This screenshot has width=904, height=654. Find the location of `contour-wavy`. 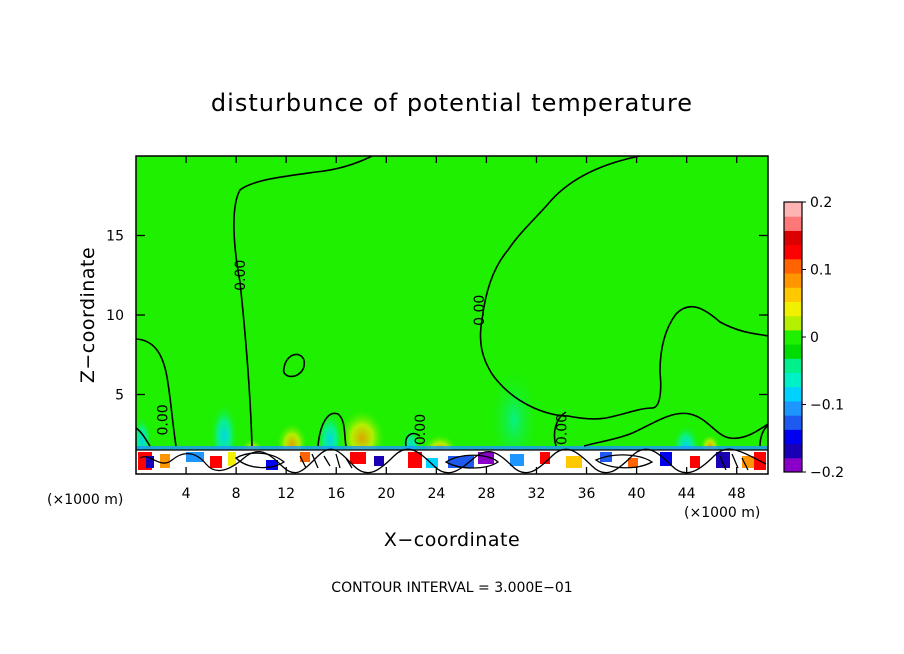

contour-wavy is located at coordinates (332, 429).